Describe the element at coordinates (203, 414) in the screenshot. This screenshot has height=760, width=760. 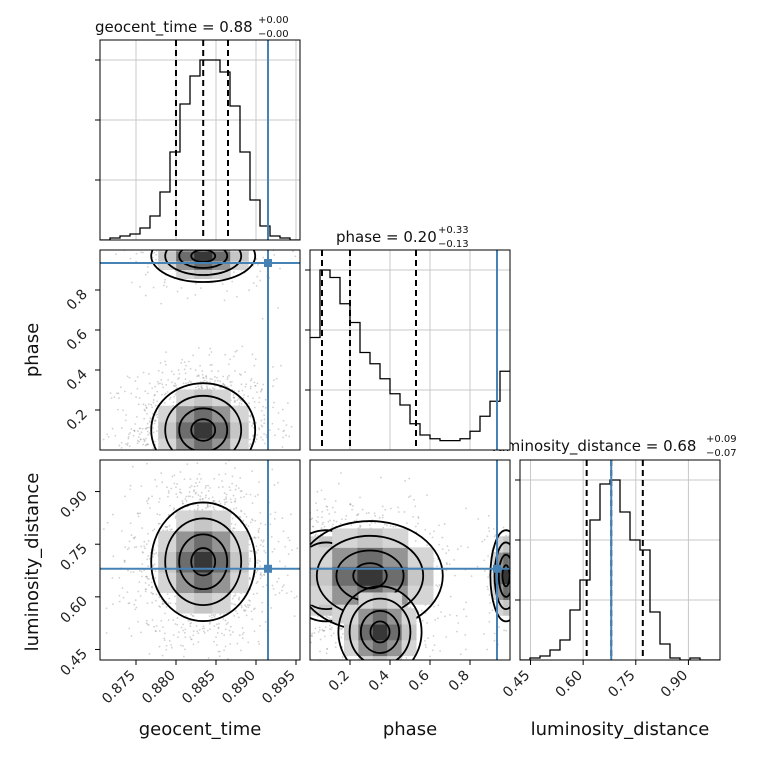
I see `density-cell` at that location.